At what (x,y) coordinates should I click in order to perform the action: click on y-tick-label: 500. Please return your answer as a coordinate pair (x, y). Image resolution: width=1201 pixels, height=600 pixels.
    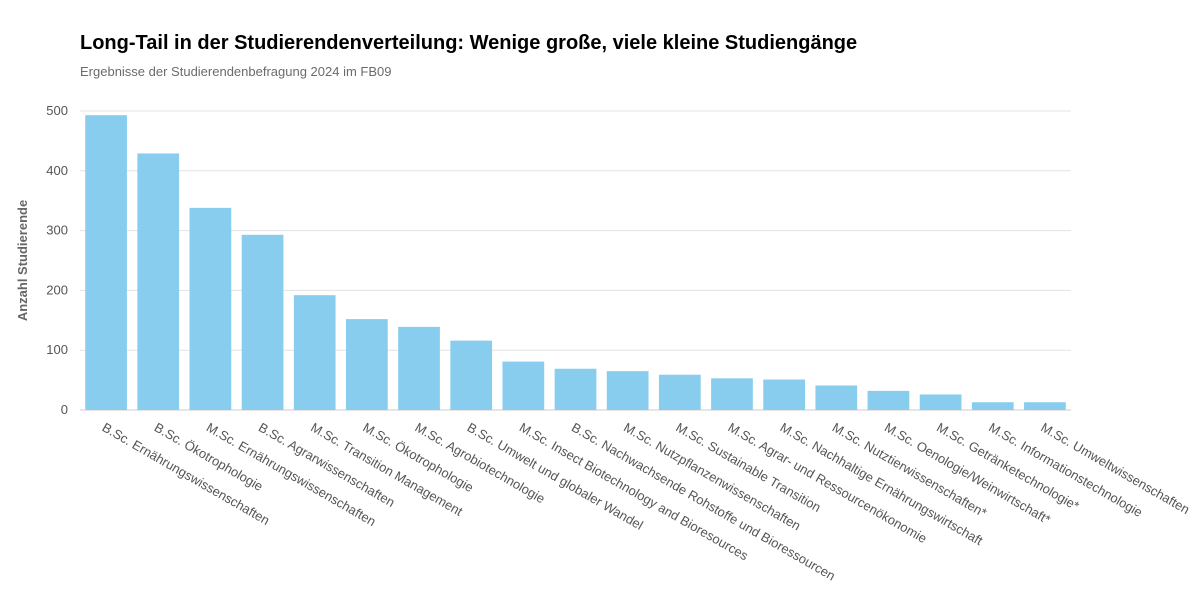
    Looking at the image, I should click on (57, 110).